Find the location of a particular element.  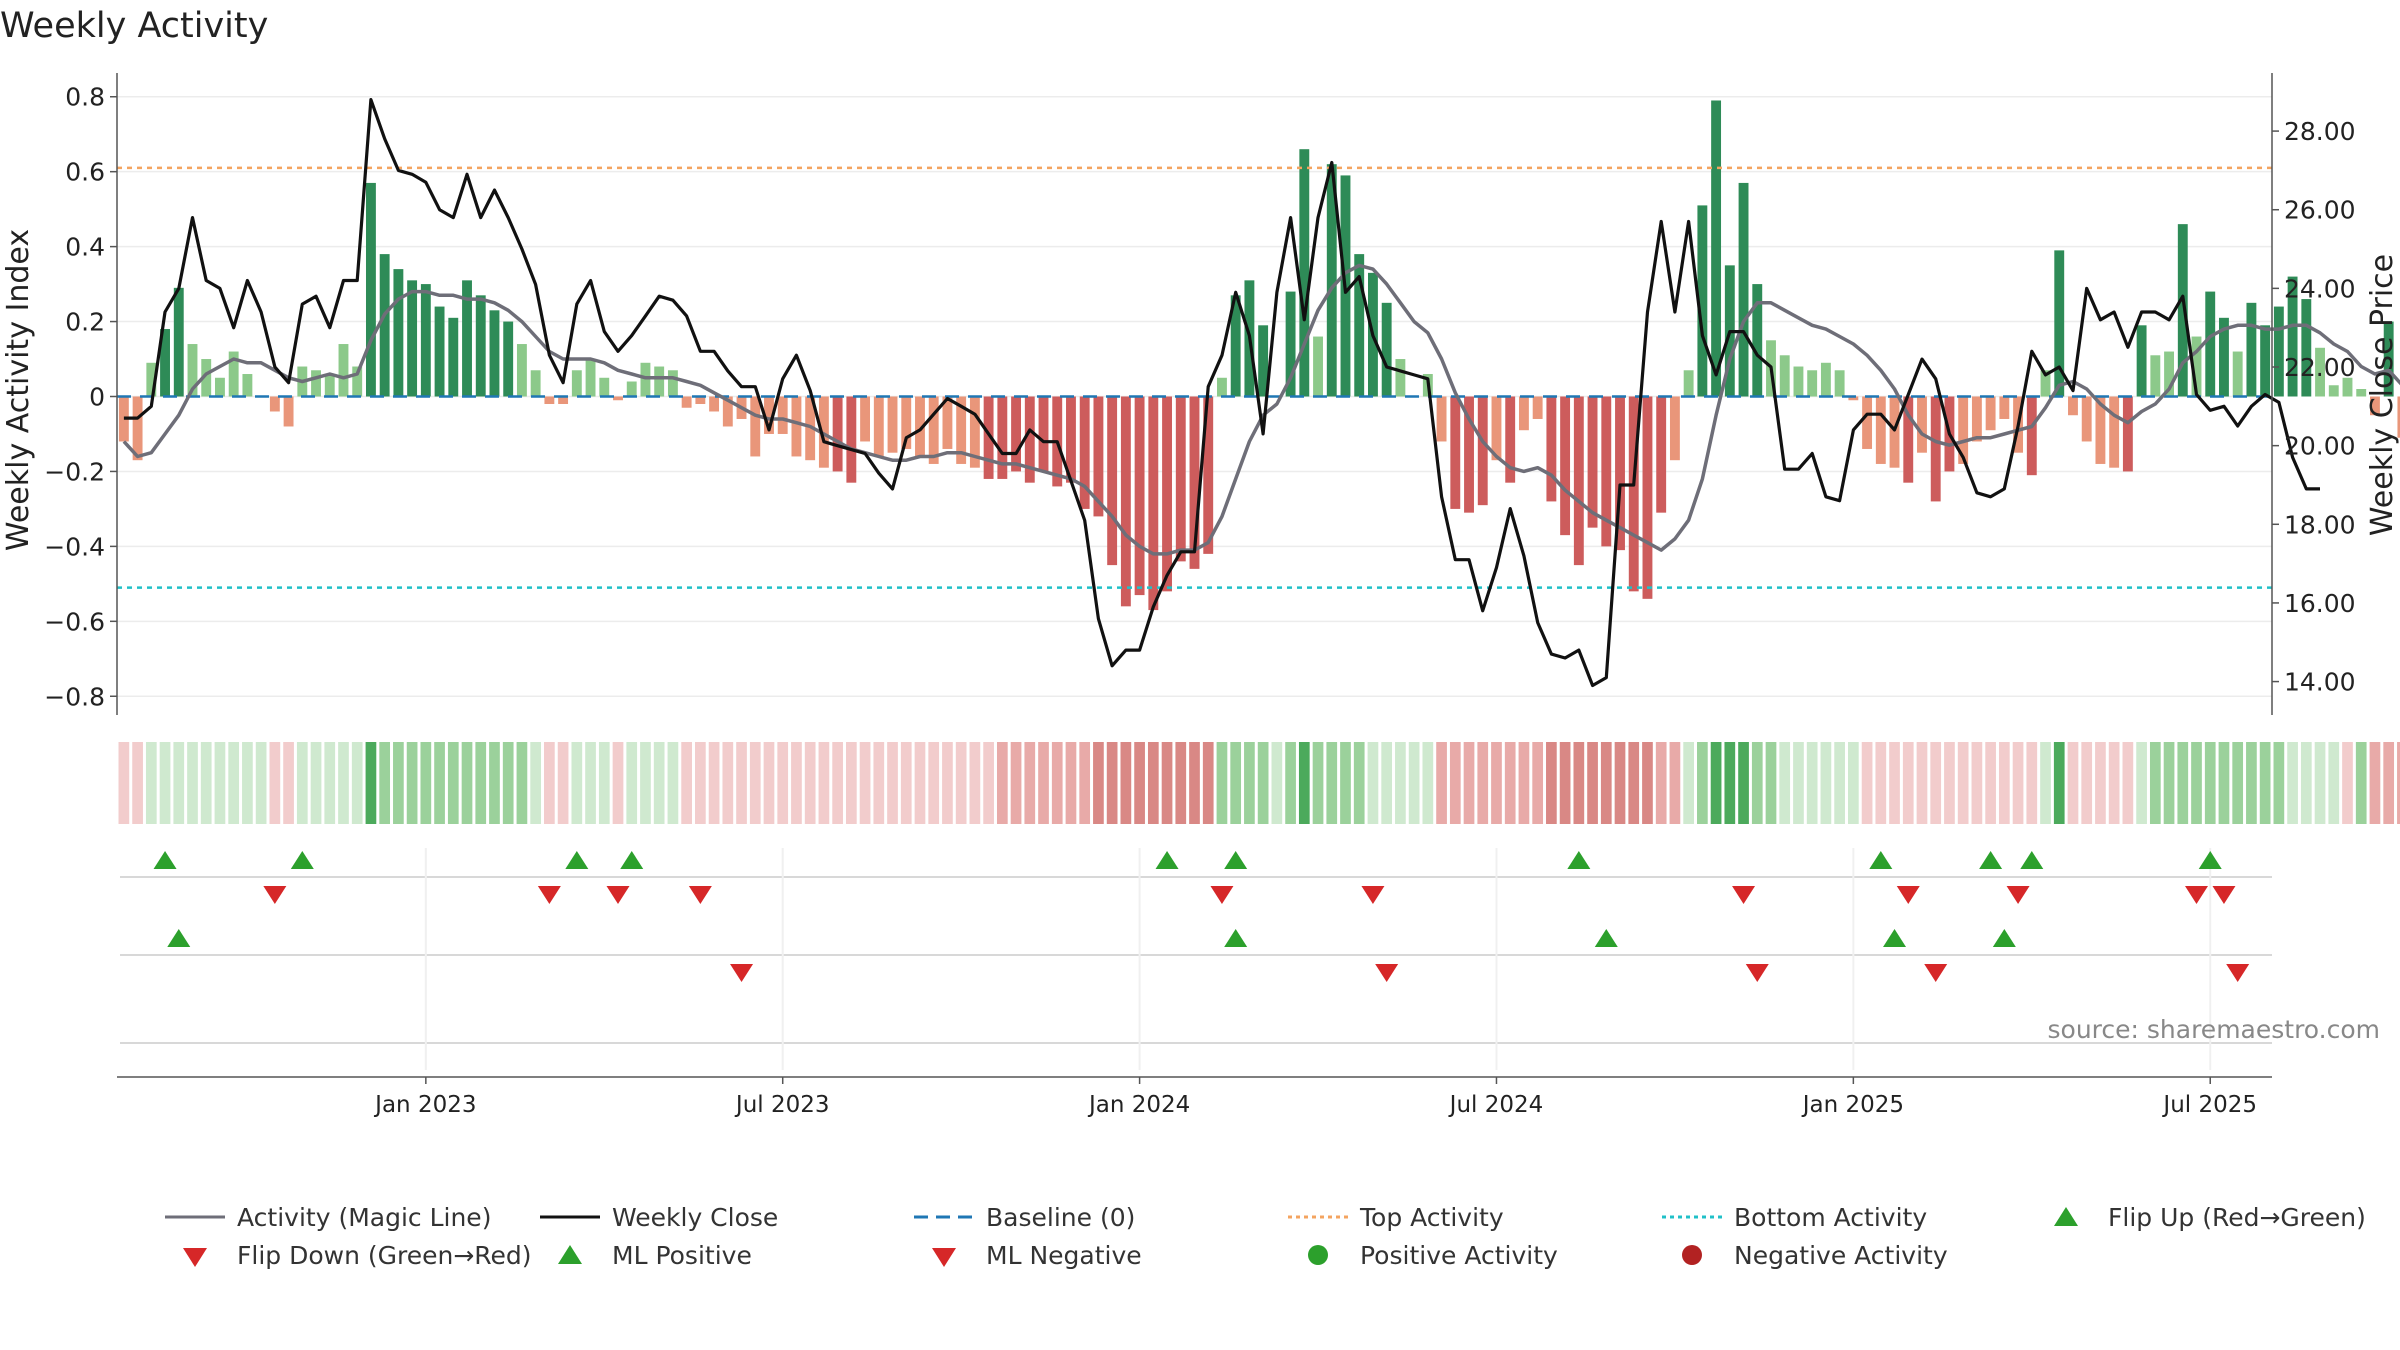

legend-label: Weekly Close is located at coordinates (695, 1217).